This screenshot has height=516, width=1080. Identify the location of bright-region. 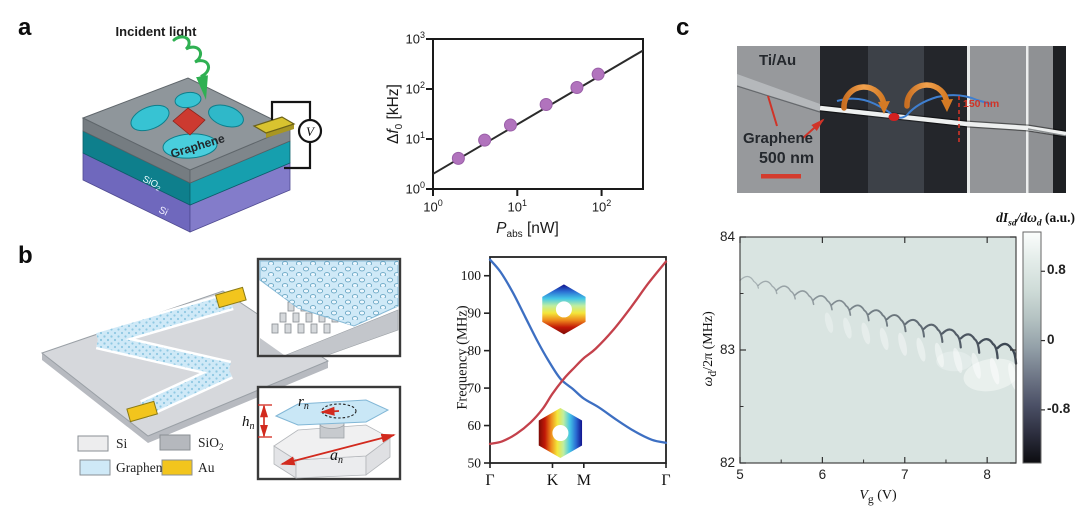
(991, 375).